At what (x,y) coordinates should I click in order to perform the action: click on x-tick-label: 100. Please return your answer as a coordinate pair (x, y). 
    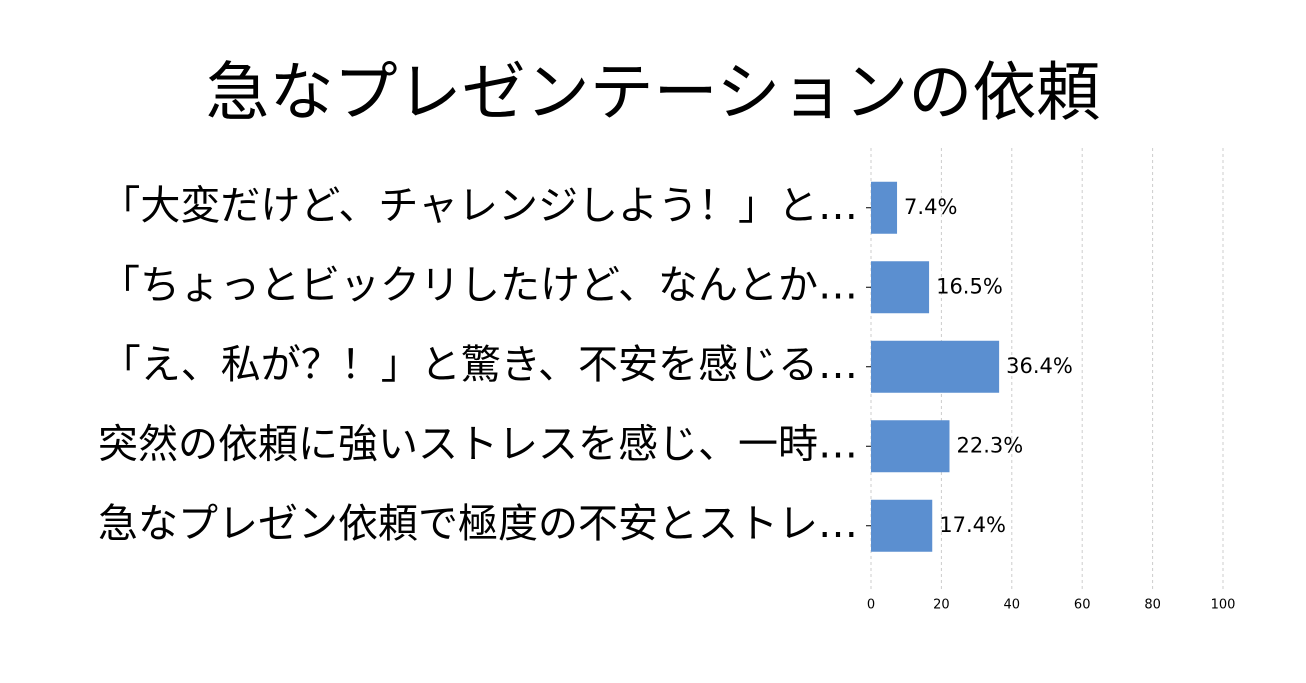
    Looking at the image, I should click on (1223, 605).